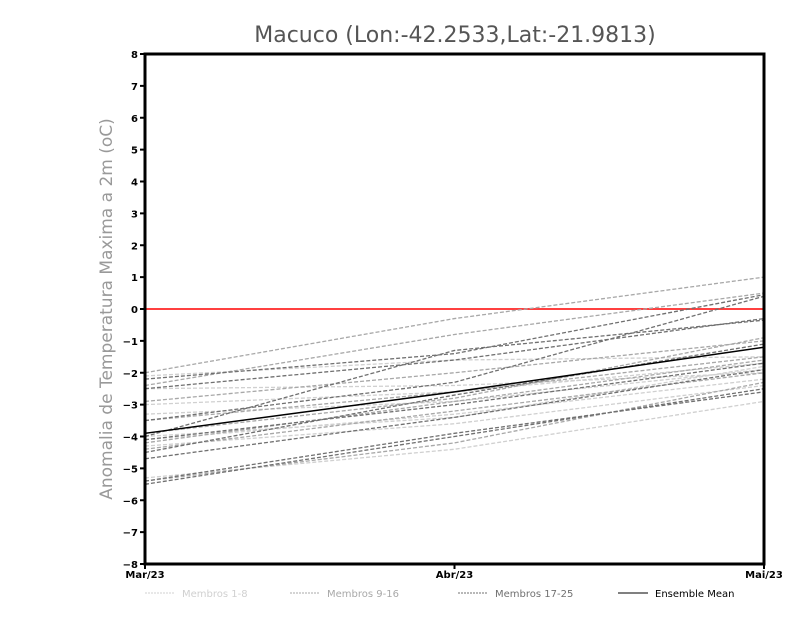  What do you see at coordinates (130, 501) in the screenshot?
I see `y-tick-label: −6` at bounding box center [130, 501].